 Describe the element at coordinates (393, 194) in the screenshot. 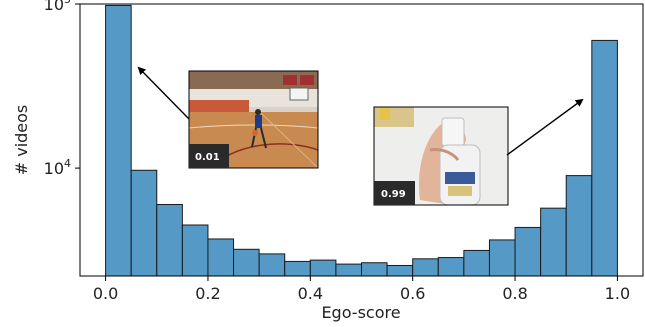

I see `thumbnail-score-label: 0.99` at that location.